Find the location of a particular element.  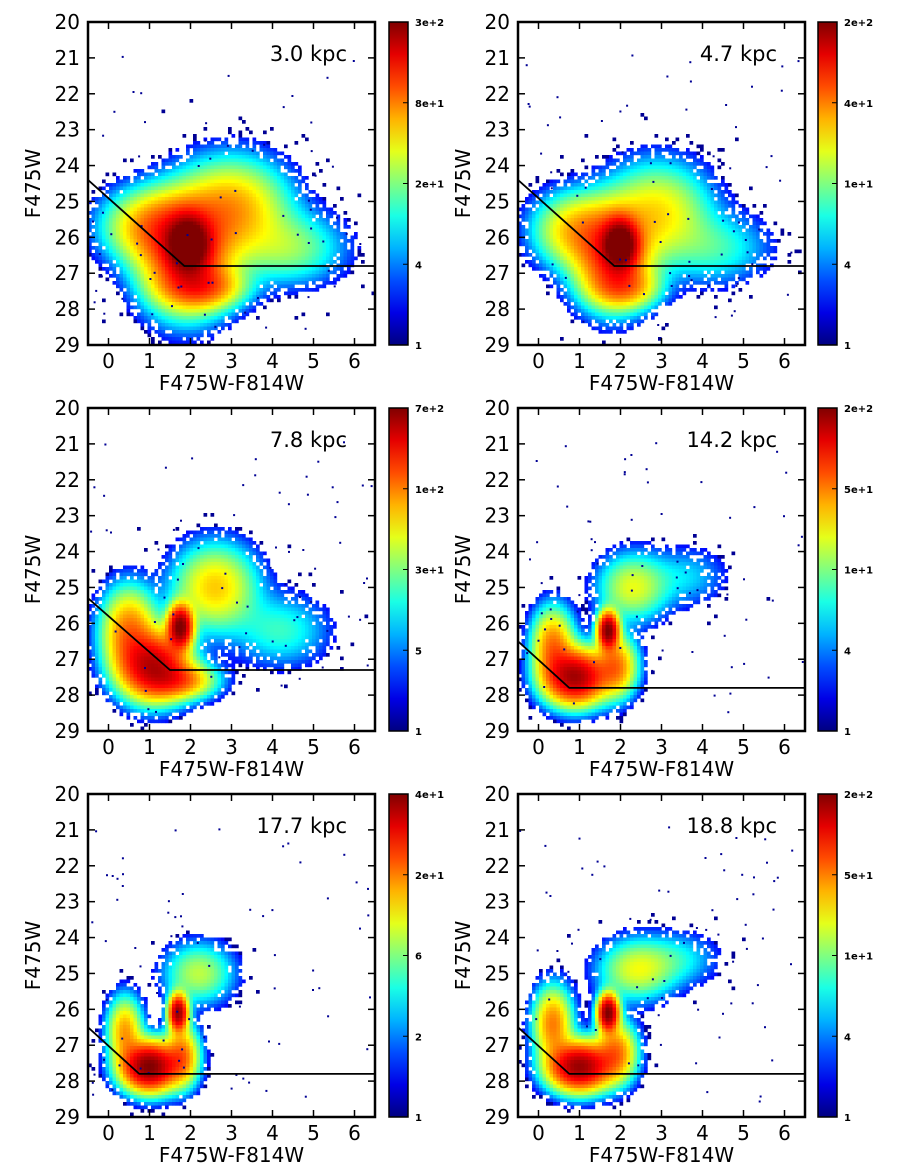

colorbar-tick-label: 3e+1 is located at coordinates (429, 571).